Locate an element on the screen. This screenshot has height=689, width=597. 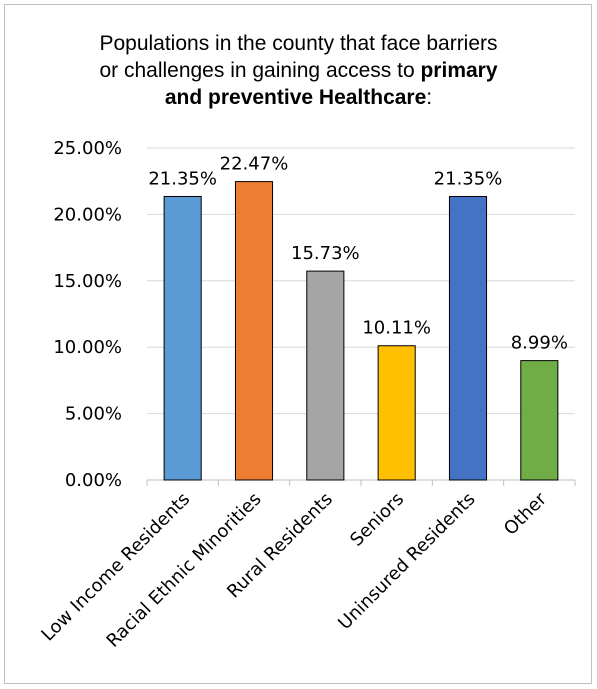
data-label: 8.99% is located at coordinates (539, 343).